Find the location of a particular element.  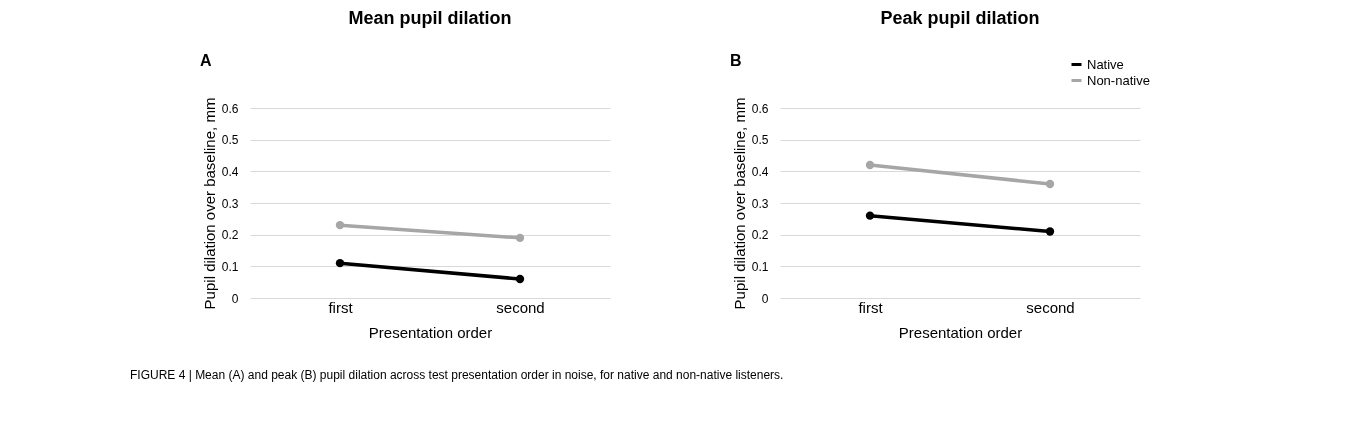

legend-label: Non-native is located at coordinates (1118, 80).